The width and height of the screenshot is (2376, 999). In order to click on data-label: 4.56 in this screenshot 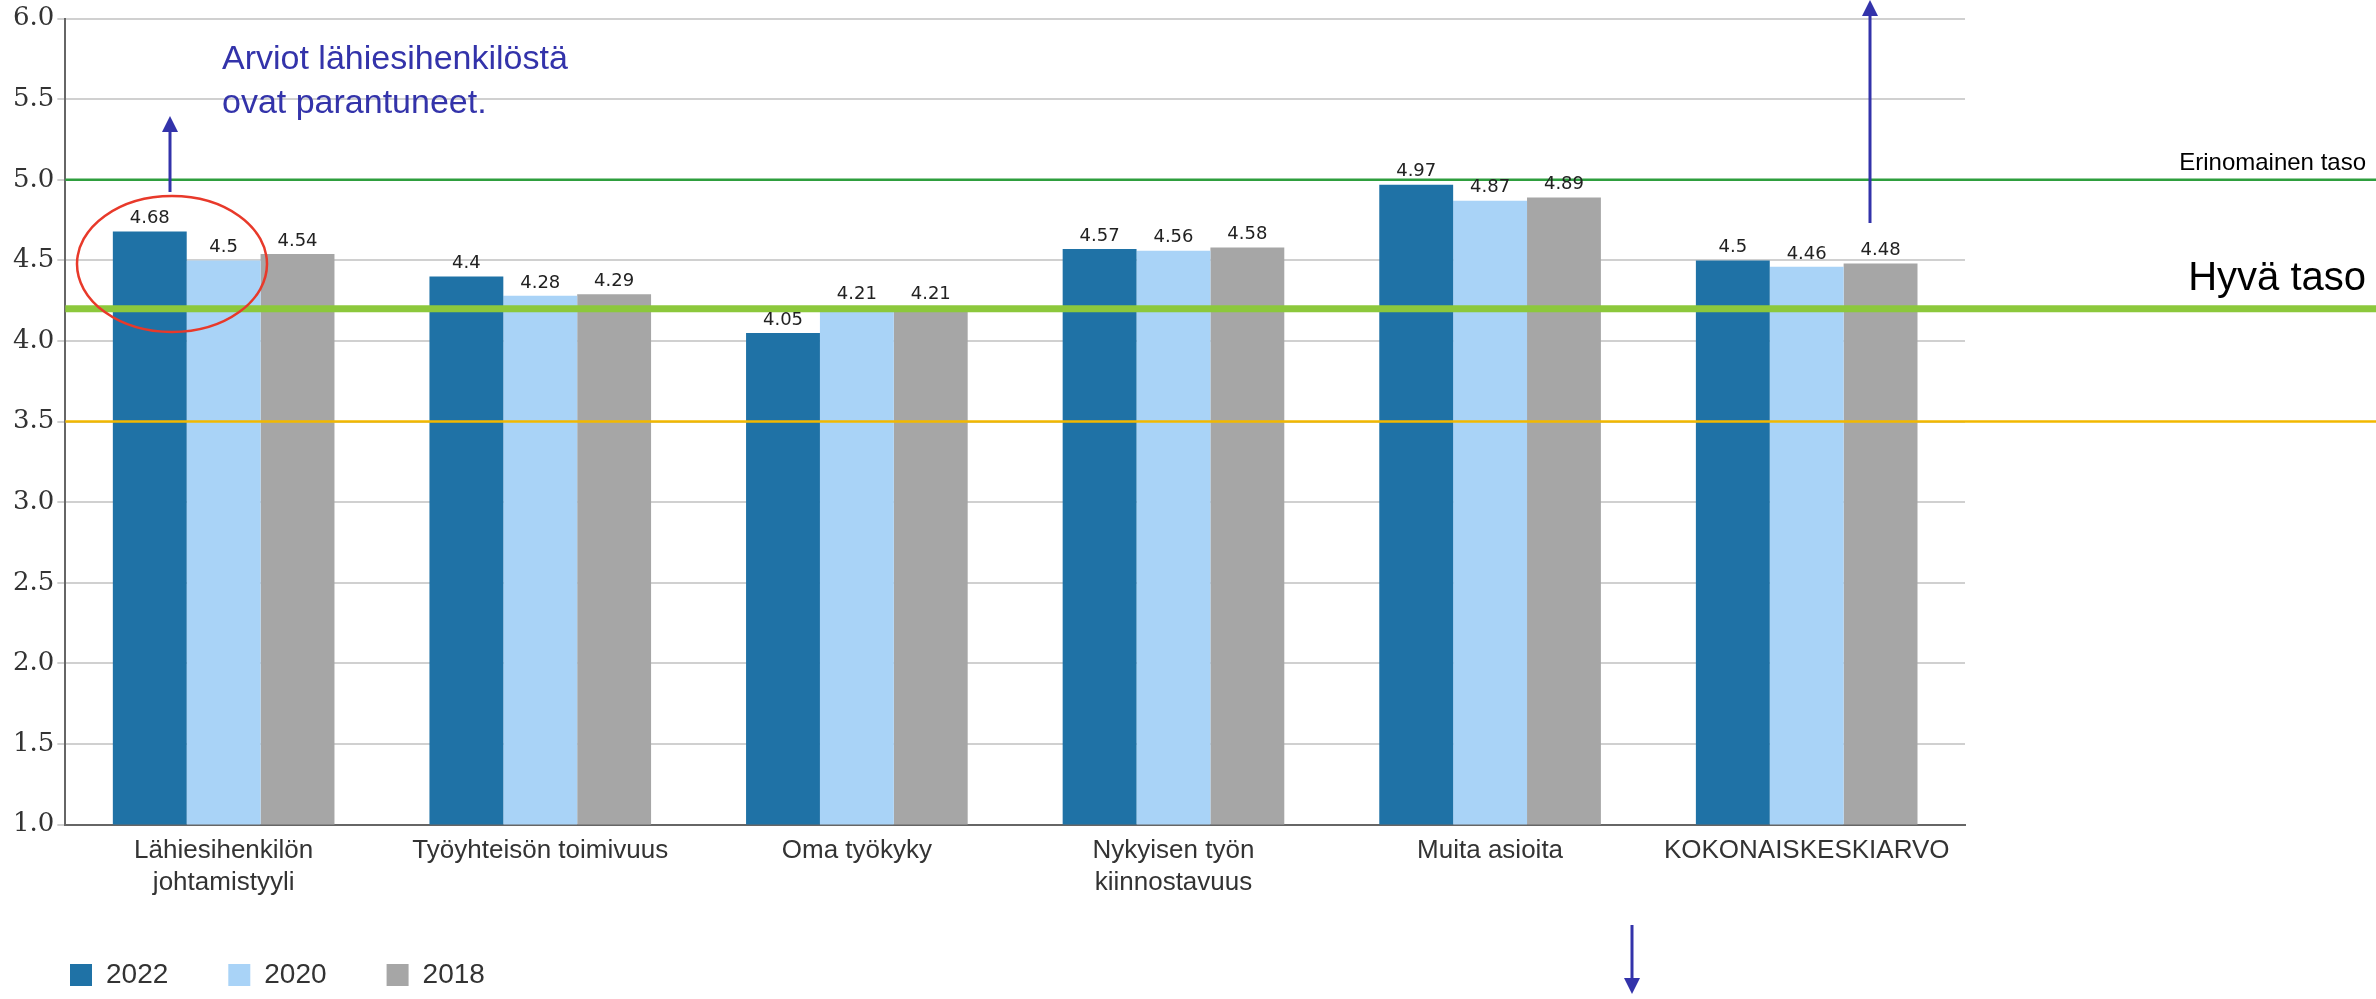, I will do `click(1173, 236)`.